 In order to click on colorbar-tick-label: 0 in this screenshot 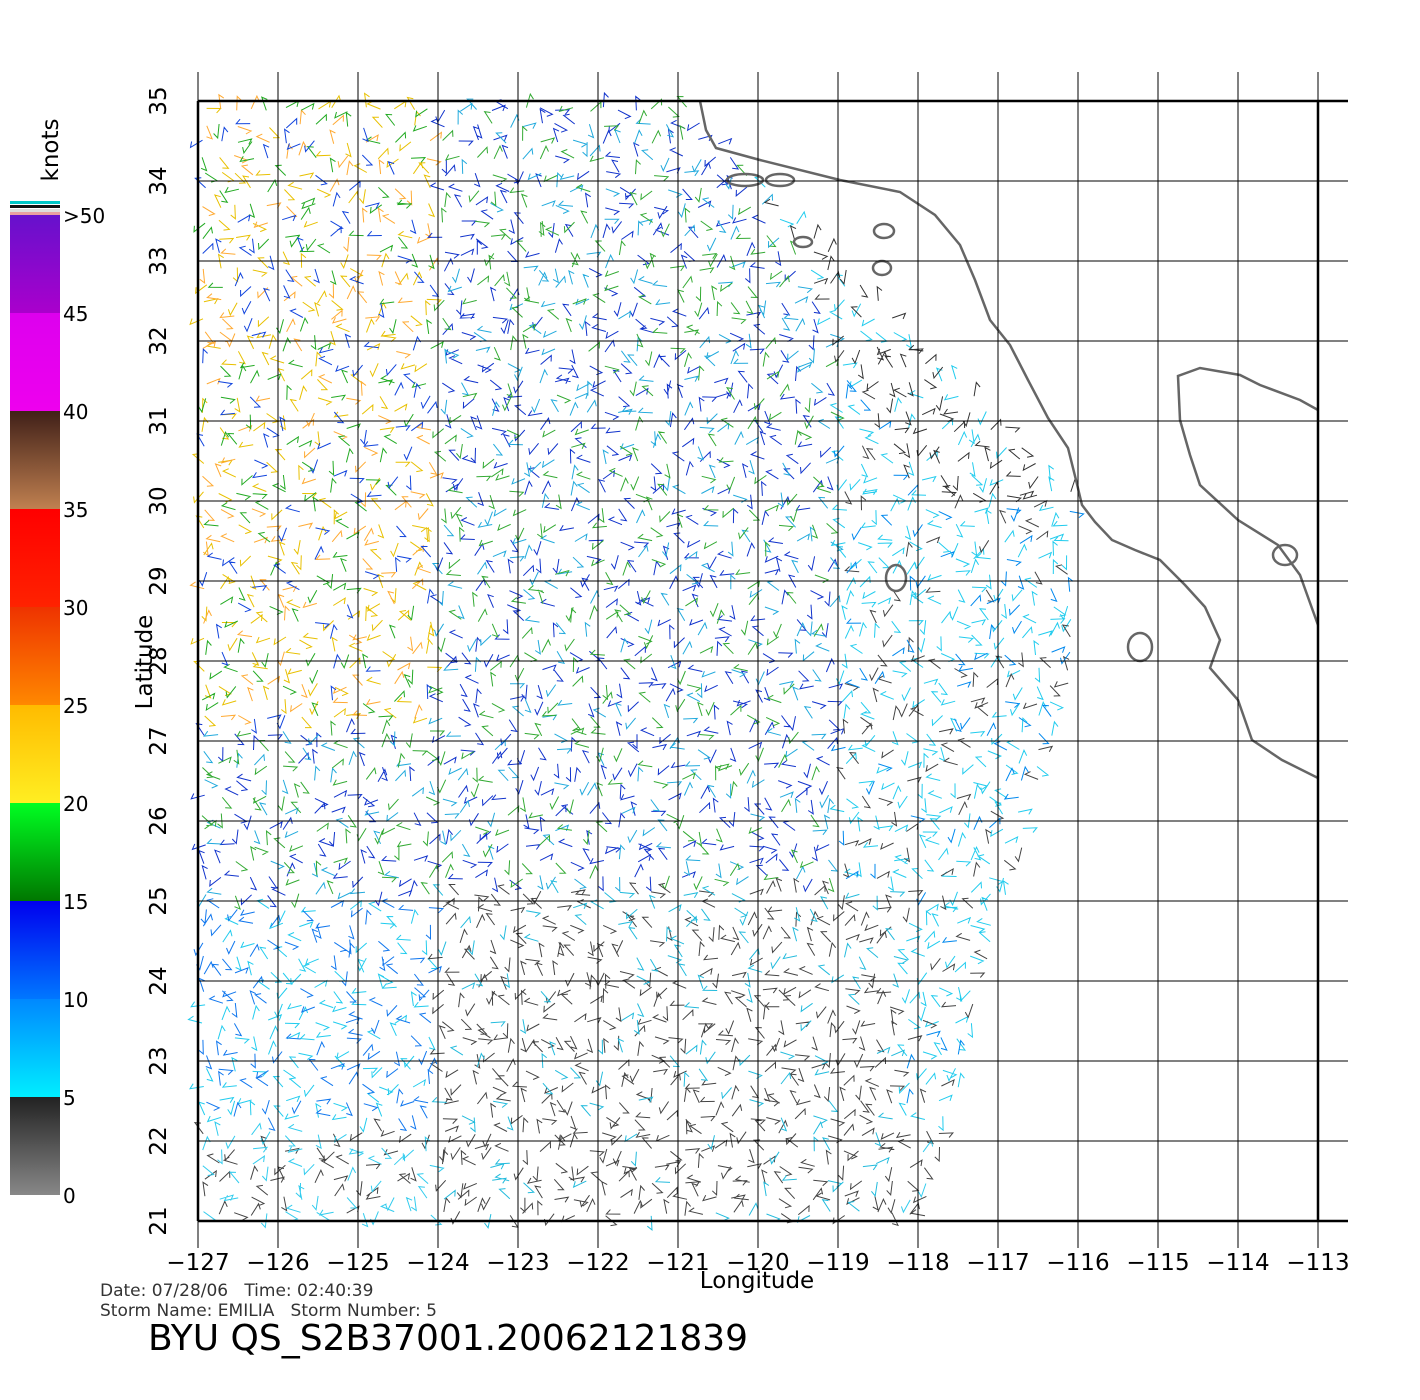, I will do `click(69, 1196)`.